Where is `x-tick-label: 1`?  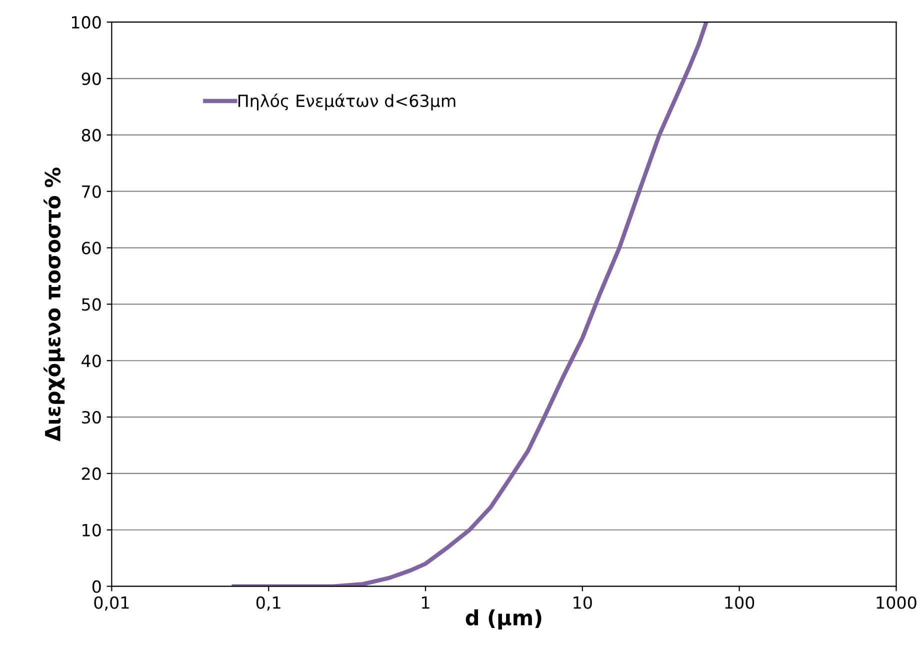
x-tick-label: 1 is located at coordinates (426, 602).